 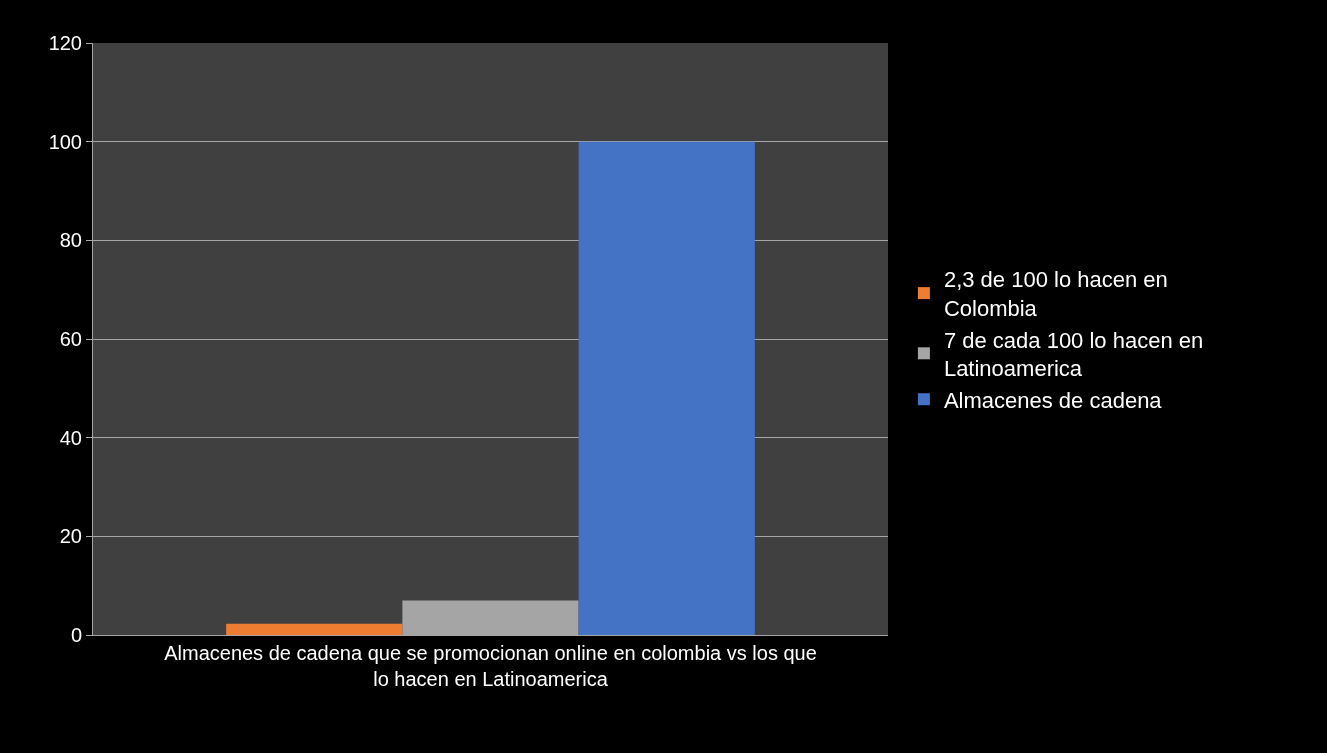 What do you see at coordinates (70, 240) in the screenshot?
I see `y-tick-label: 80` at bounding box center [70, 240].